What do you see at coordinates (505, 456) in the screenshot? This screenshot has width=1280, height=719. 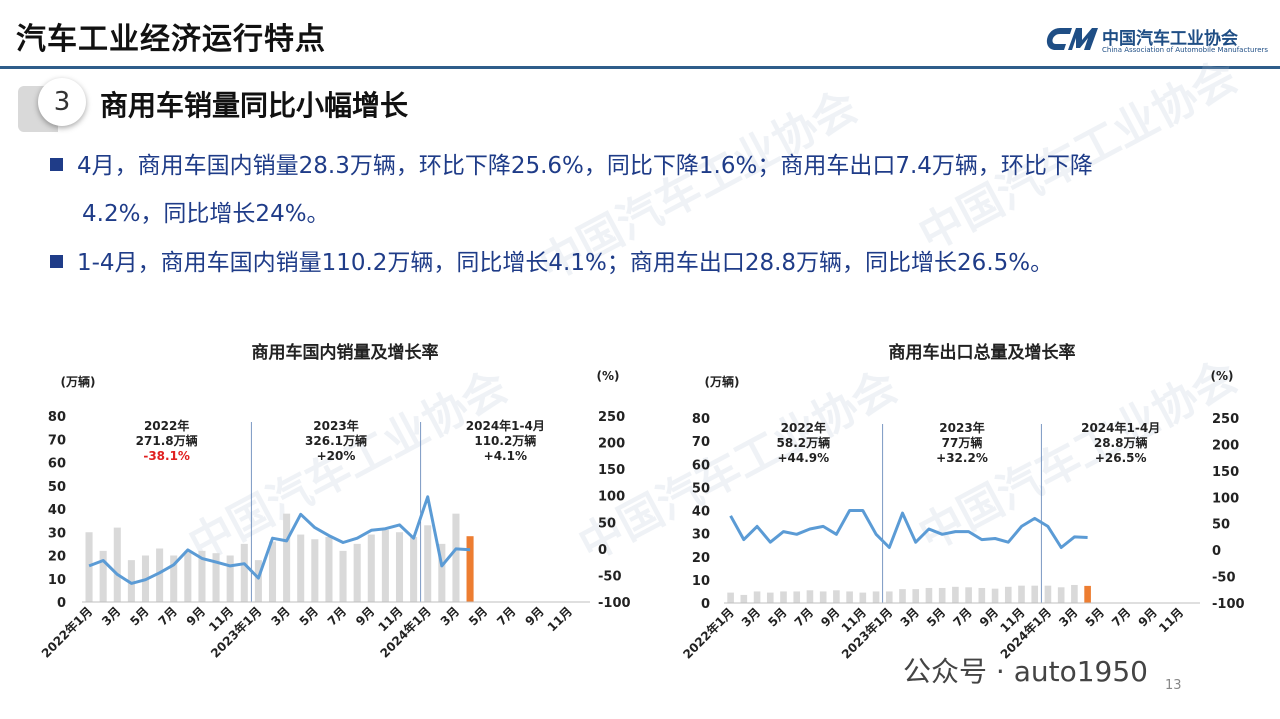 I see `annotation-rate: +4.1%` at bounding box center [505, 456].